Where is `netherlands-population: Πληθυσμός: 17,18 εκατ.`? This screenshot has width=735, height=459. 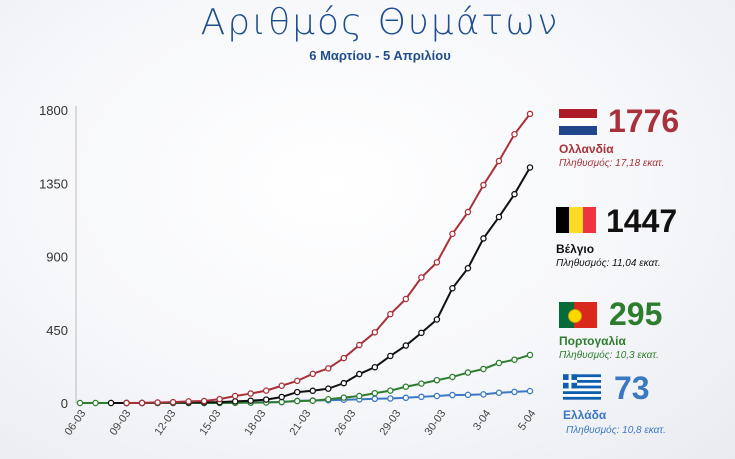 netherlands-population: Πληθυσμός: 17,18 εκατ. is located at coordinates (612, 163).